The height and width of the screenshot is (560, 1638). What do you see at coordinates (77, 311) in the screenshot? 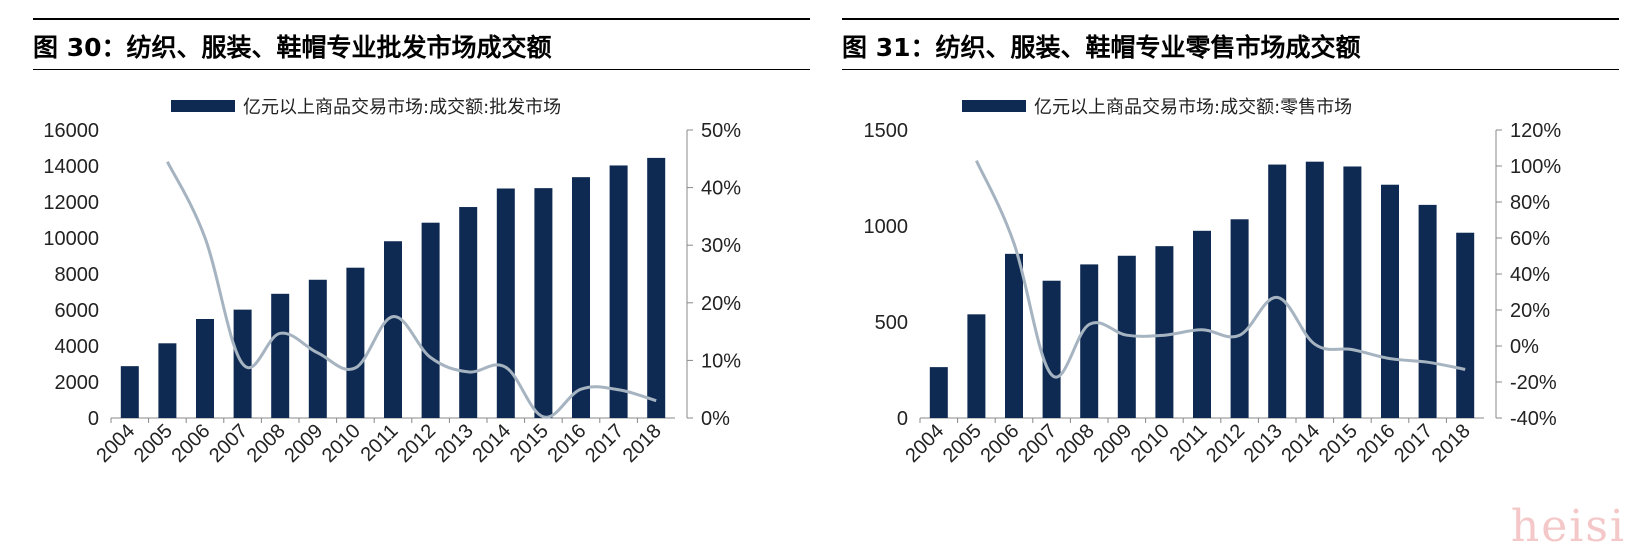
I see `left-tick-label: 6000` at bounding box center [77, 311].